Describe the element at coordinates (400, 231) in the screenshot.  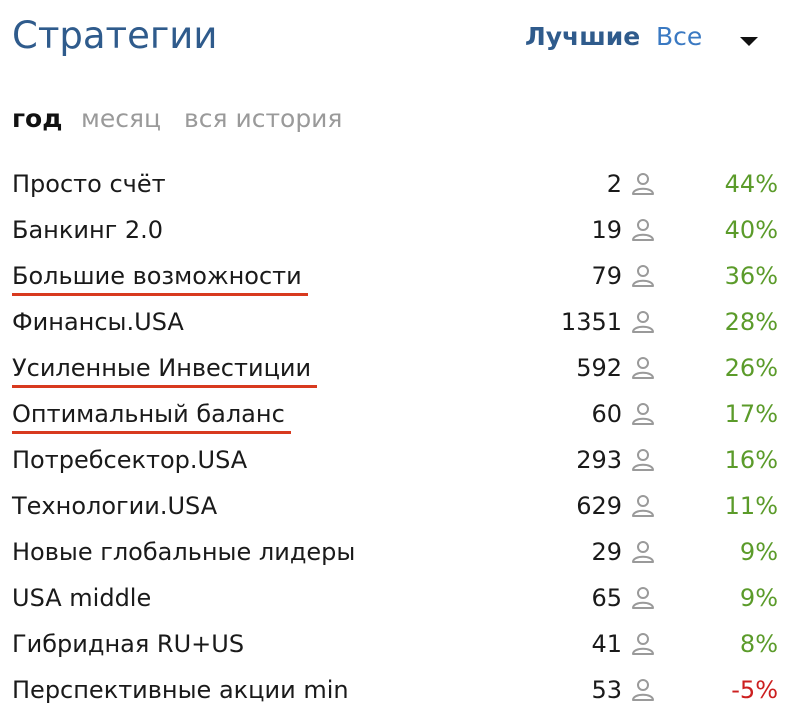
I see `strategy-row: Банкинг 2.0 19 40%` at that location.